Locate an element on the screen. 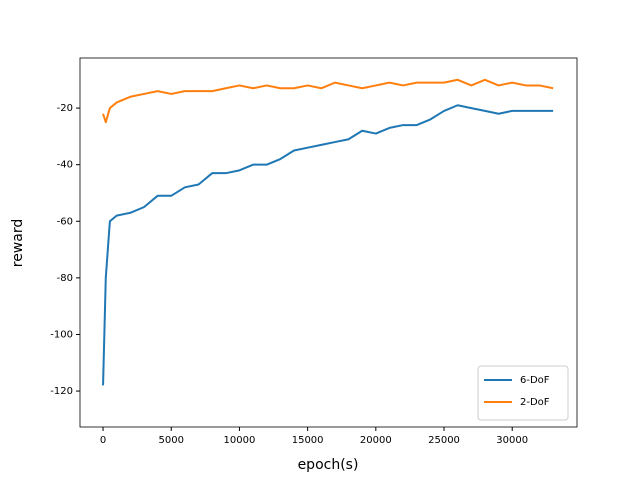 The width and height of the screenshot is (640, 480). x-tick-label: 5000 is located at coordinates (171, 440).